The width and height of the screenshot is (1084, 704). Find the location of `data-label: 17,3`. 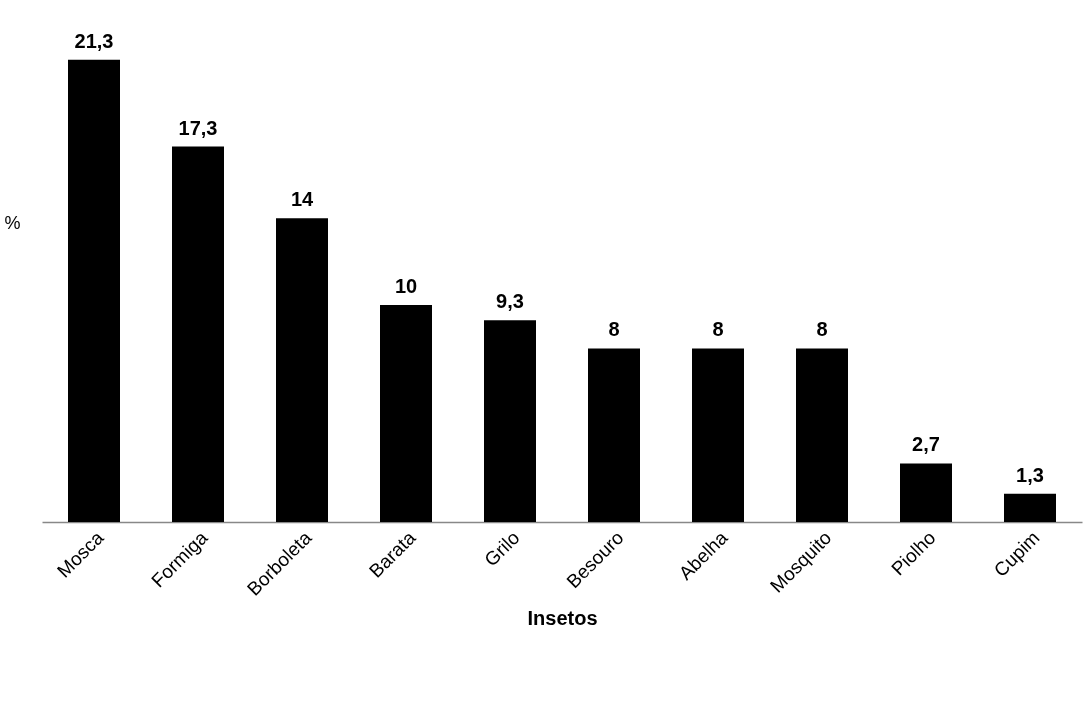

data-label: 17,3 is located at coordinates (198, 127).